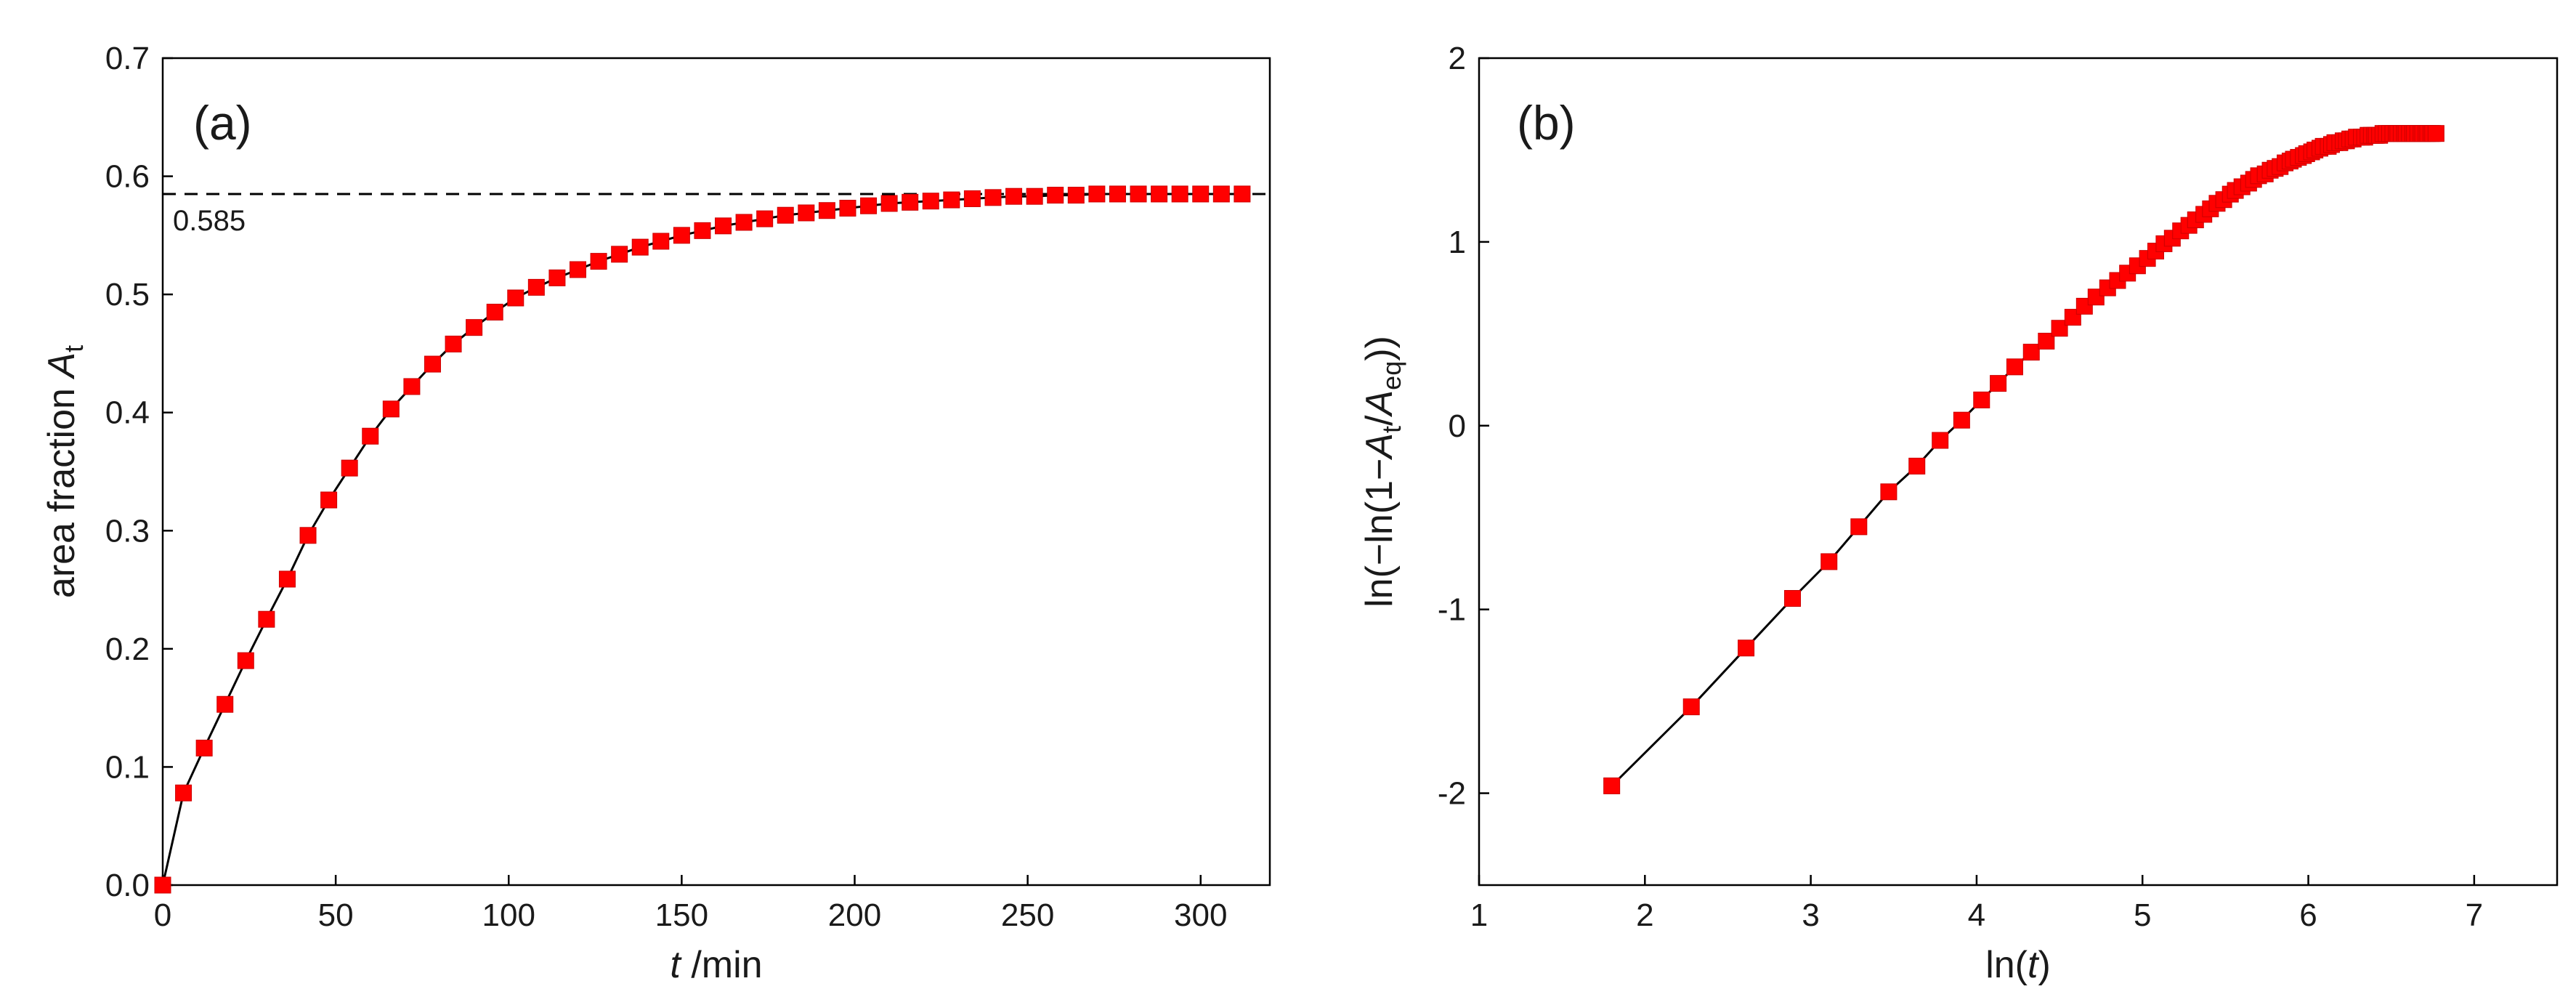 This screenshot has width=2576, height=997. What do you see at coordinates (854, 915) in the screenshot?
I see `panel-a-x-tick-label: 200` at bounding box center [854, 915].